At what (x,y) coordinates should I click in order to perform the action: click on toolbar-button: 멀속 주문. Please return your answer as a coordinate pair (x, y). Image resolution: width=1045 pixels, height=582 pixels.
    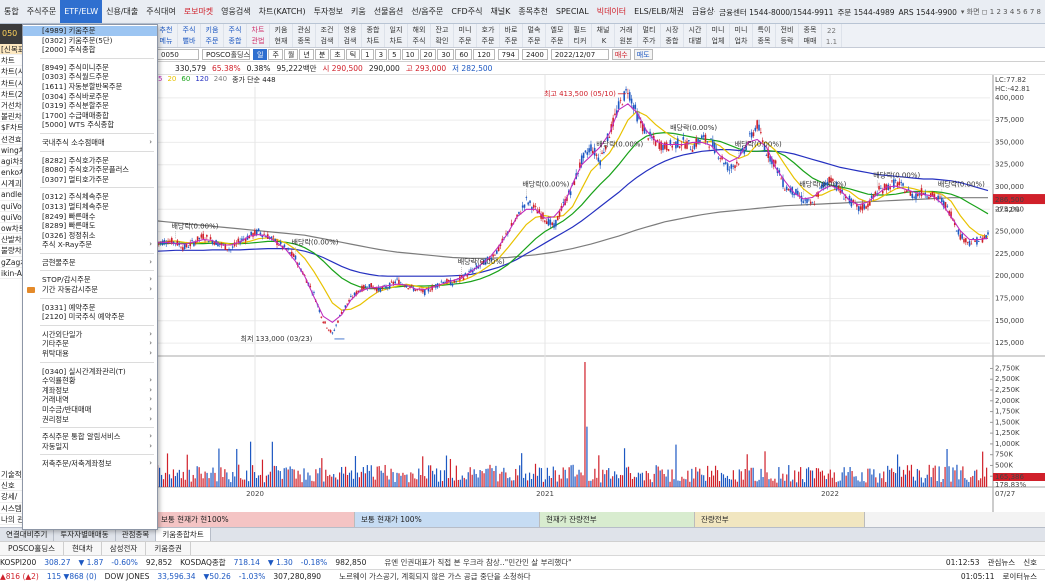
    Looking at the image, I should click on (534, 35).